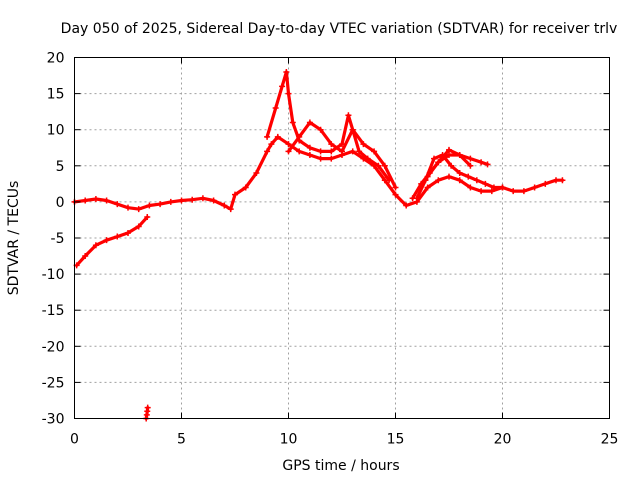 This screenshot has width=640, height=480. What do you see at coordinates (56, 59) in the screenshot?
I see `y-tick-label: 20` at bounding box center [56, 59].